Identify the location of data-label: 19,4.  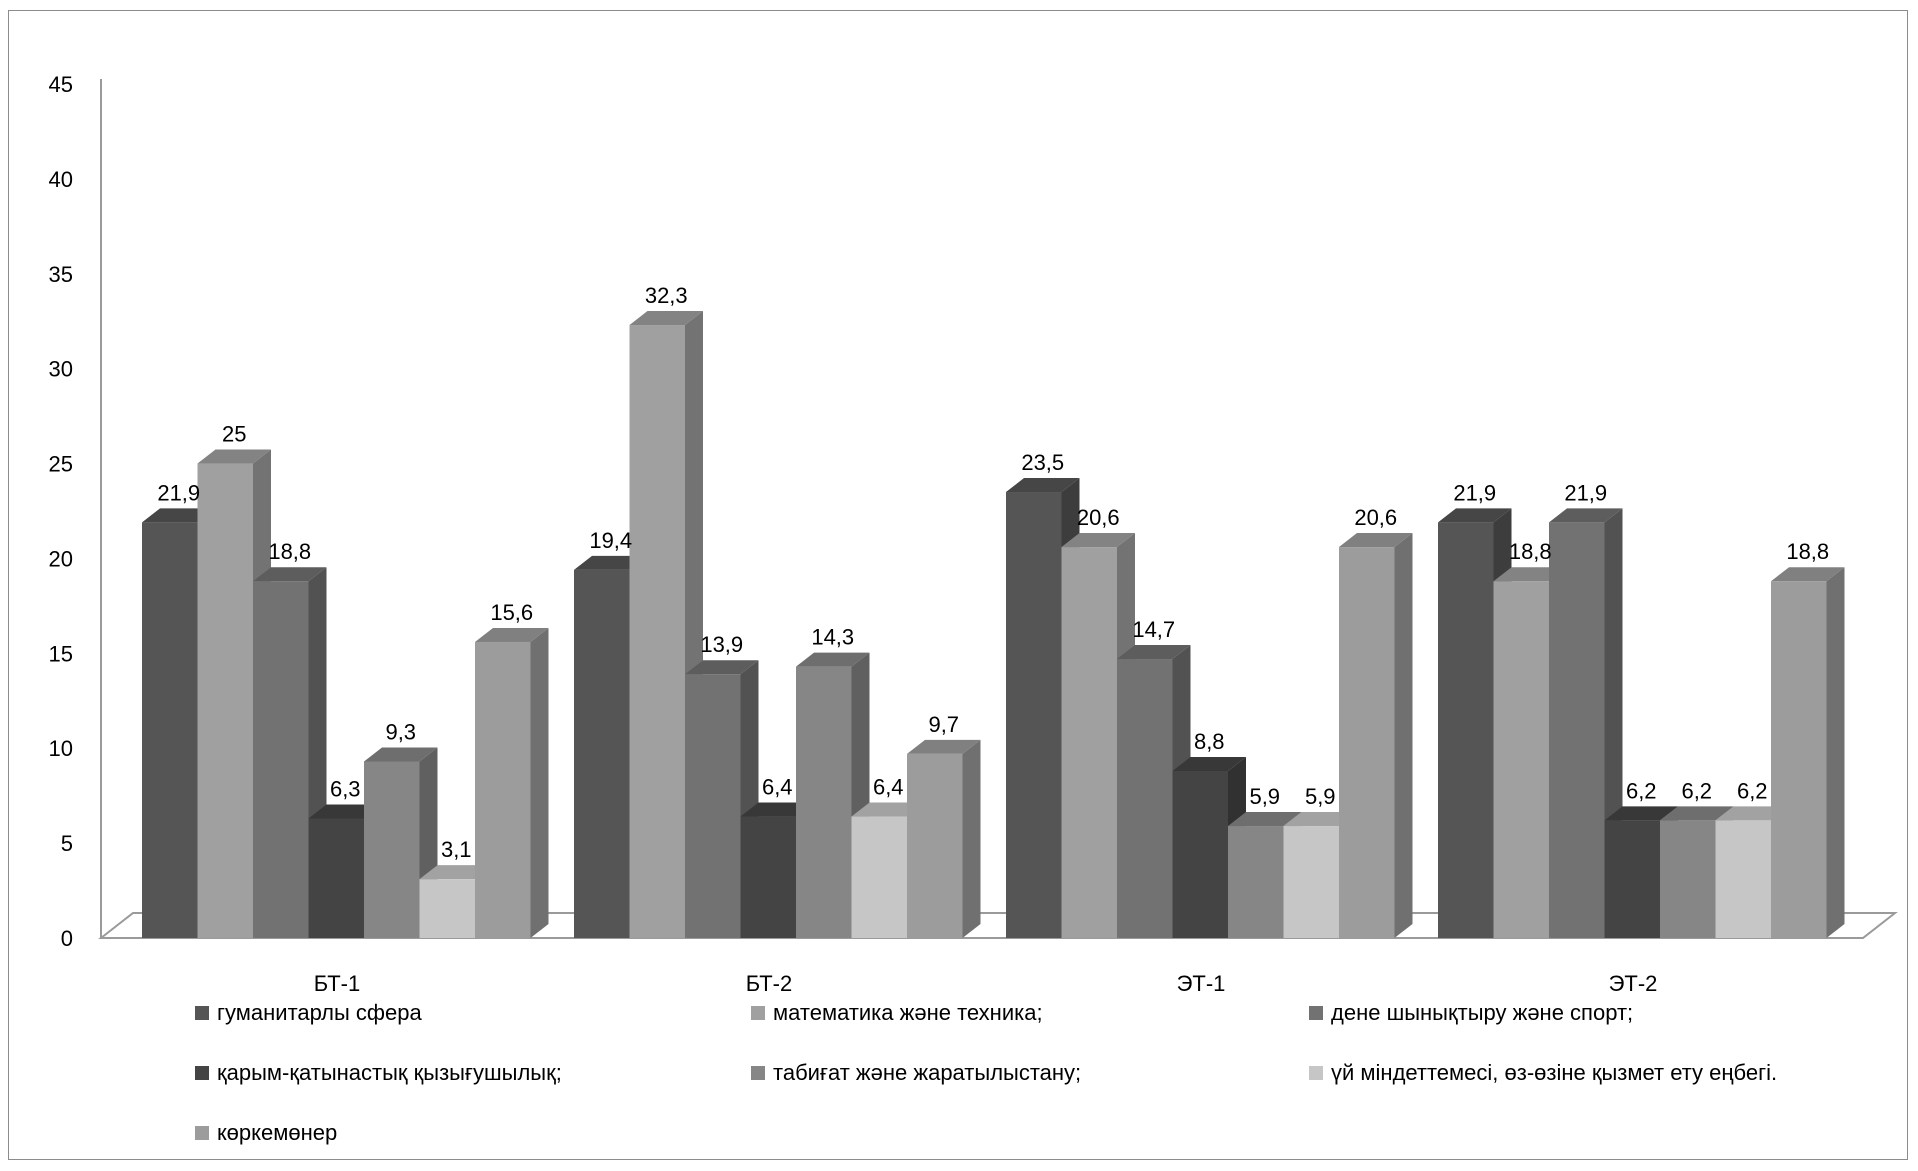
(610, 540).